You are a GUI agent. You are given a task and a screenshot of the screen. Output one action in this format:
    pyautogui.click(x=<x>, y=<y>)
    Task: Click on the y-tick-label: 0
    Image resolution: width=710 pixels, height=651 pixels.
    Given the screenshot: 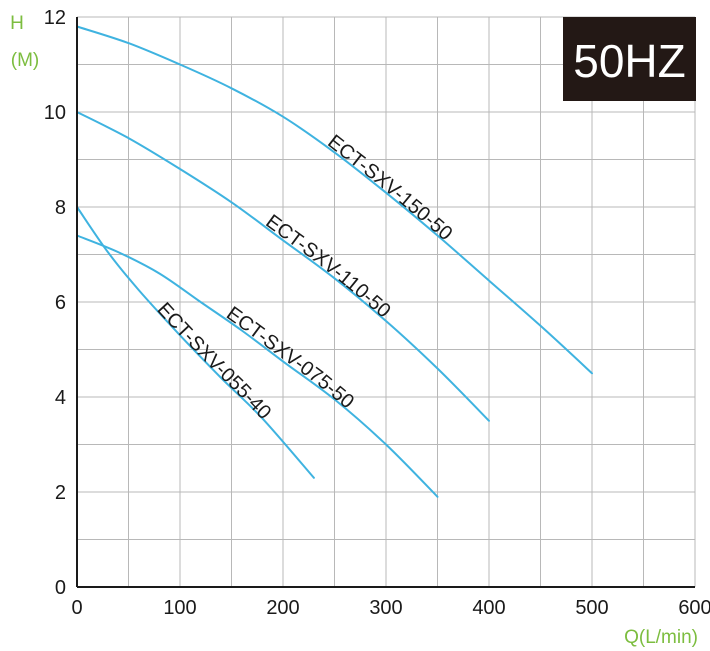 What is the action you would take?
    pyautogui.click(x=60, y=588)
    